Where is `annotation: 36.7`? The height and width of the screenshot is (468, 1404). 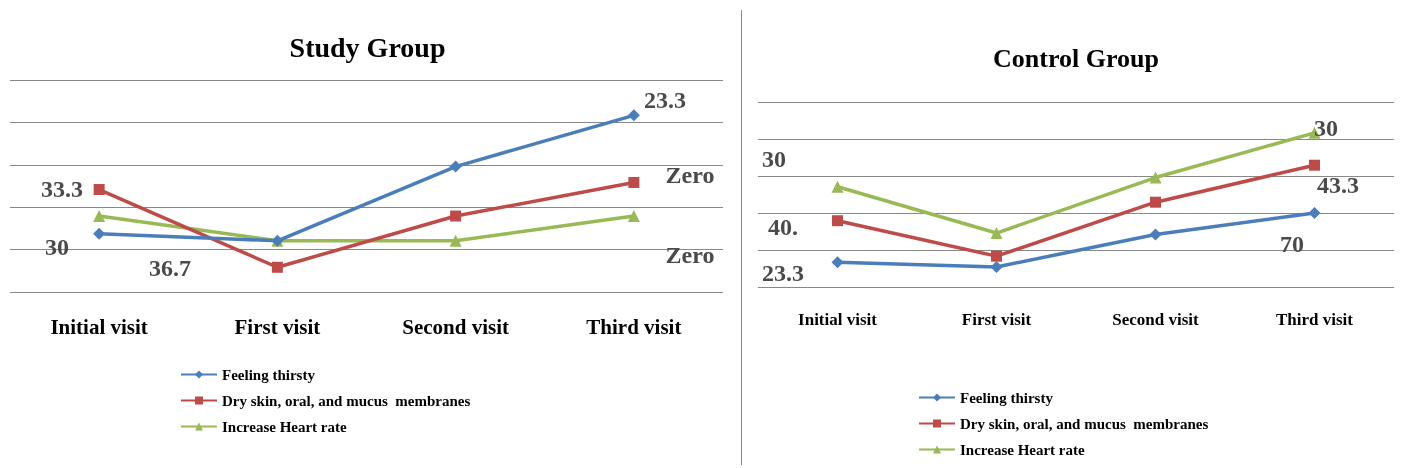 annotation: 36.7 is located at coordinates (170, 268).